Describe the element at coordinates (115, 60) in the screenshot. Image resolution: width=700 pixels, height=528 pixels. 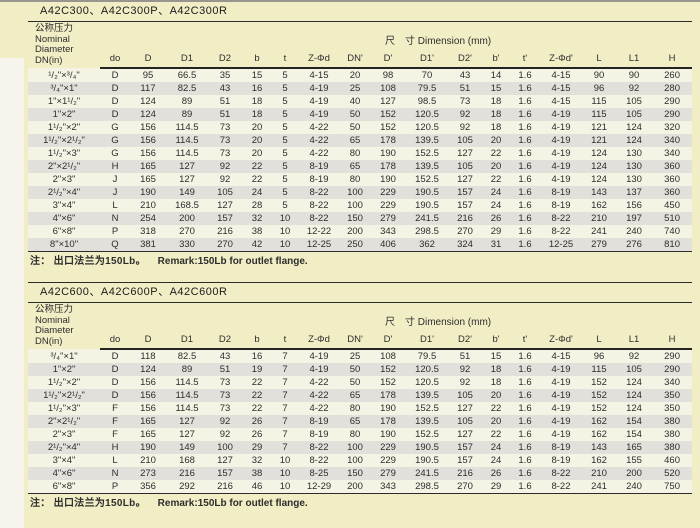
I see `column-header: do` at that location.